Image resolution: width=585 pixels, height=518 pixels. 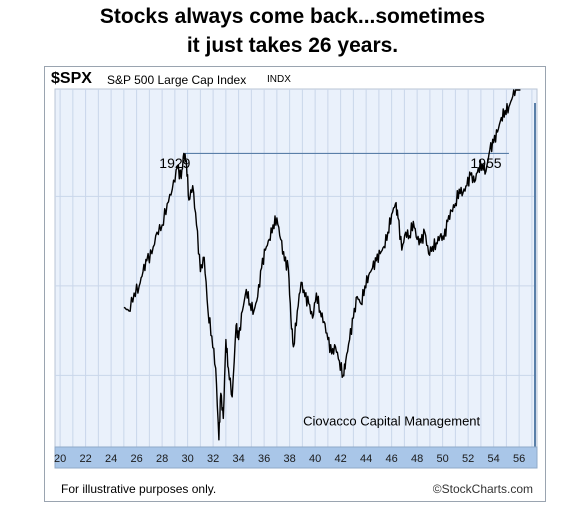 I want to click on x-tick-label: 30, so click(x=187, y=459).